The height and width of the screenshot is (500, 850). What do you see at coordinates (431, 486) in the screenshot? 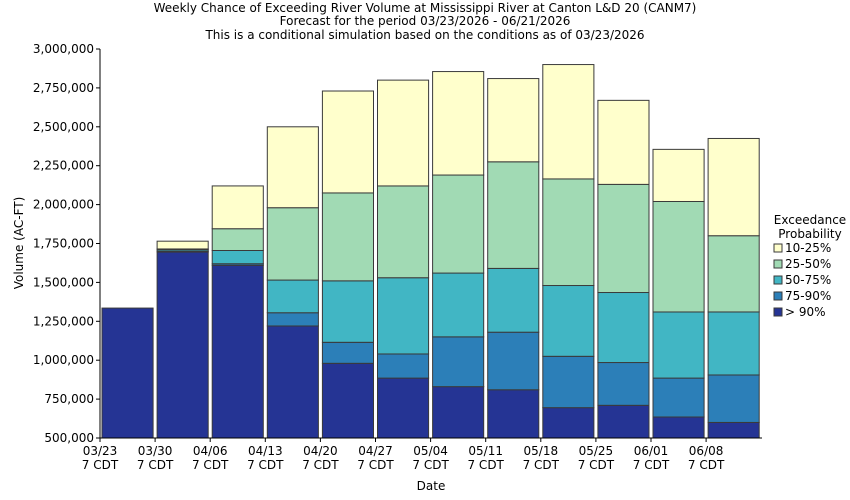
I see `x-axis-label: Date` at bounding box center [431, 486].